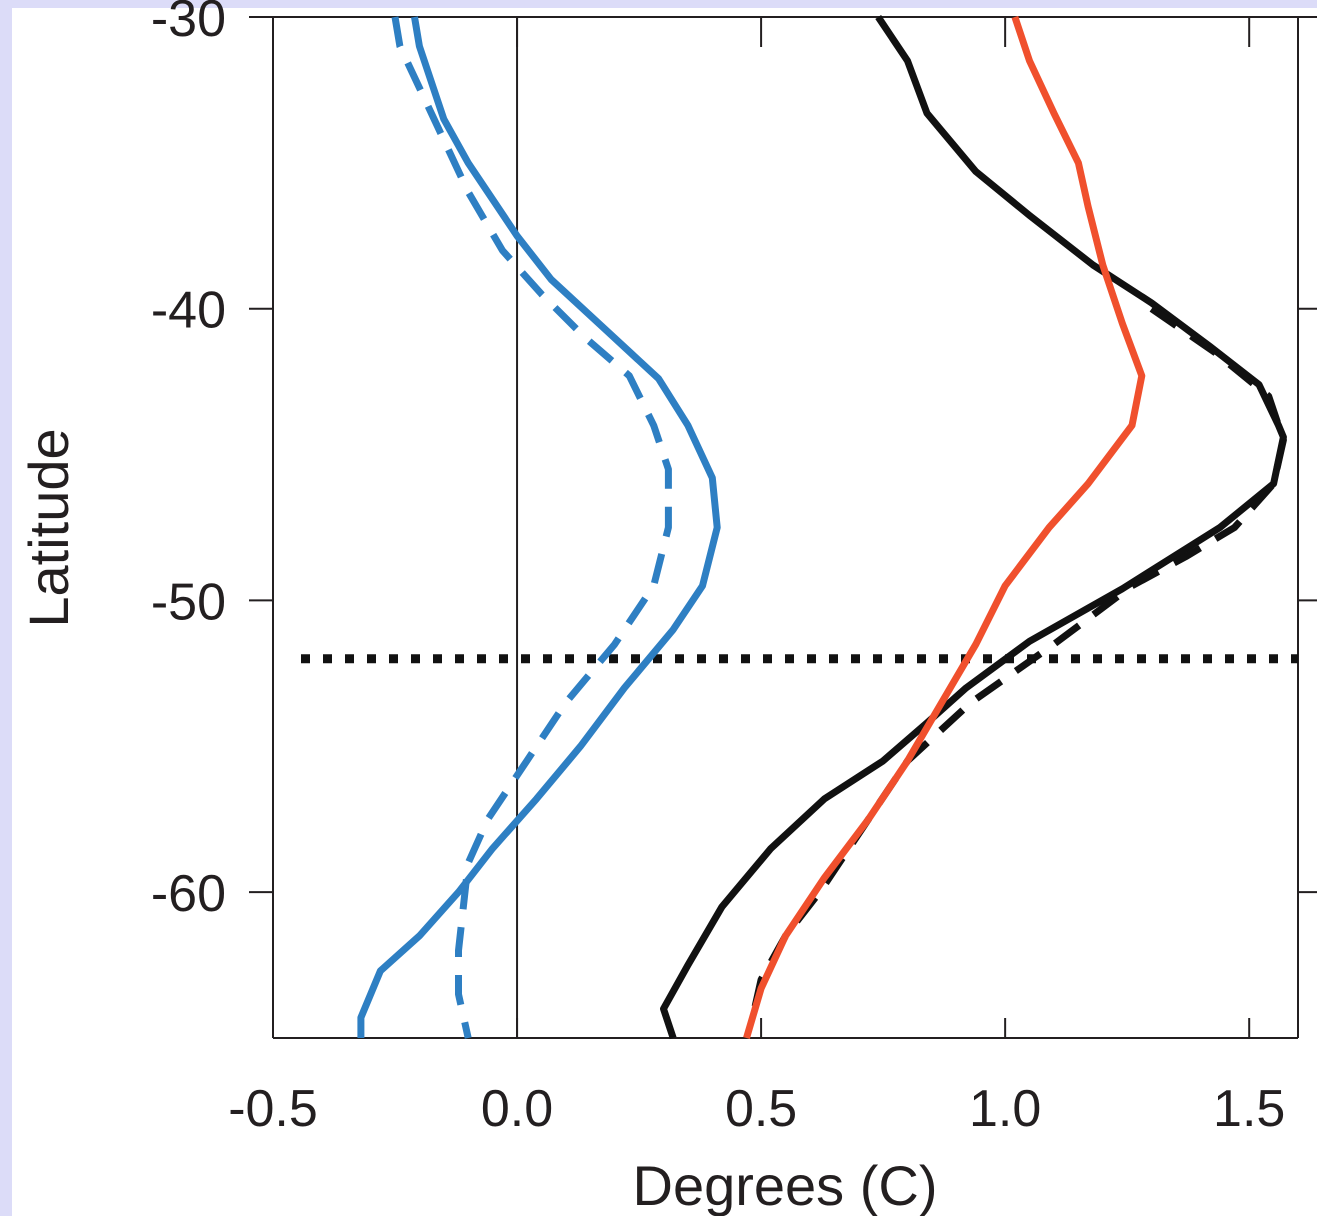  What do you see at coordinates (188, 894) in the screenshot?
I see `y-tick-label: -60` at bounding box center [188, 894].